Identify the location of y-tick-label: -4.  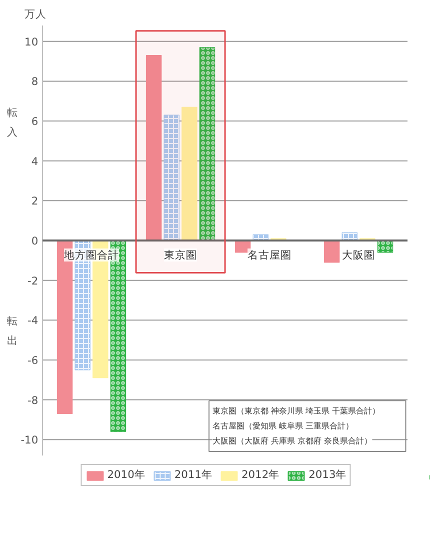
(32, 321).